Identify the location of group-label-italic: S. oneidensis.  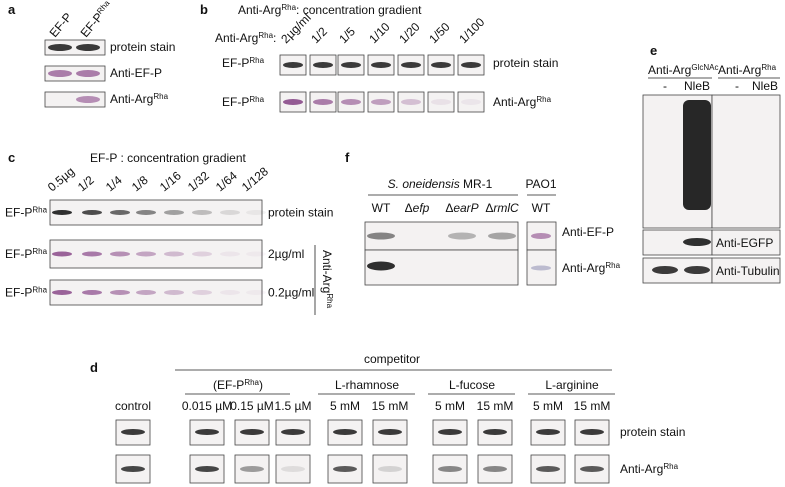
(424, 184).